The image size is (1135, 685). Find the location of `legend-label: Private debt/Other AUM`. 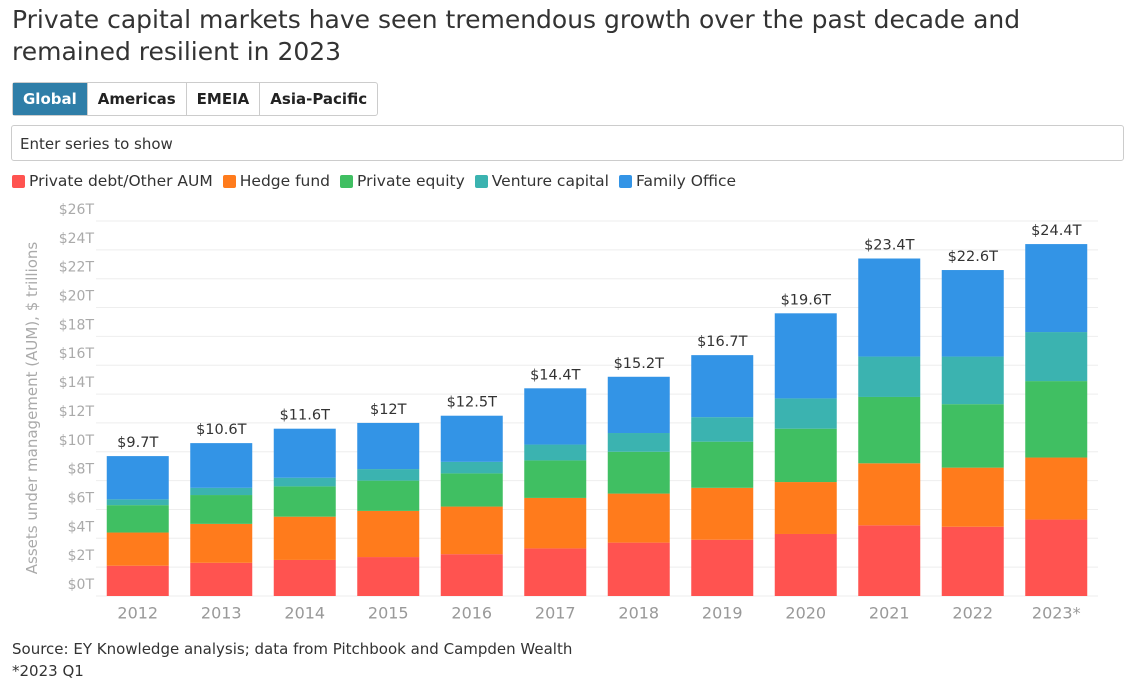

legend-label: Private debt/Other AUM is located at coordinates (121, 181).